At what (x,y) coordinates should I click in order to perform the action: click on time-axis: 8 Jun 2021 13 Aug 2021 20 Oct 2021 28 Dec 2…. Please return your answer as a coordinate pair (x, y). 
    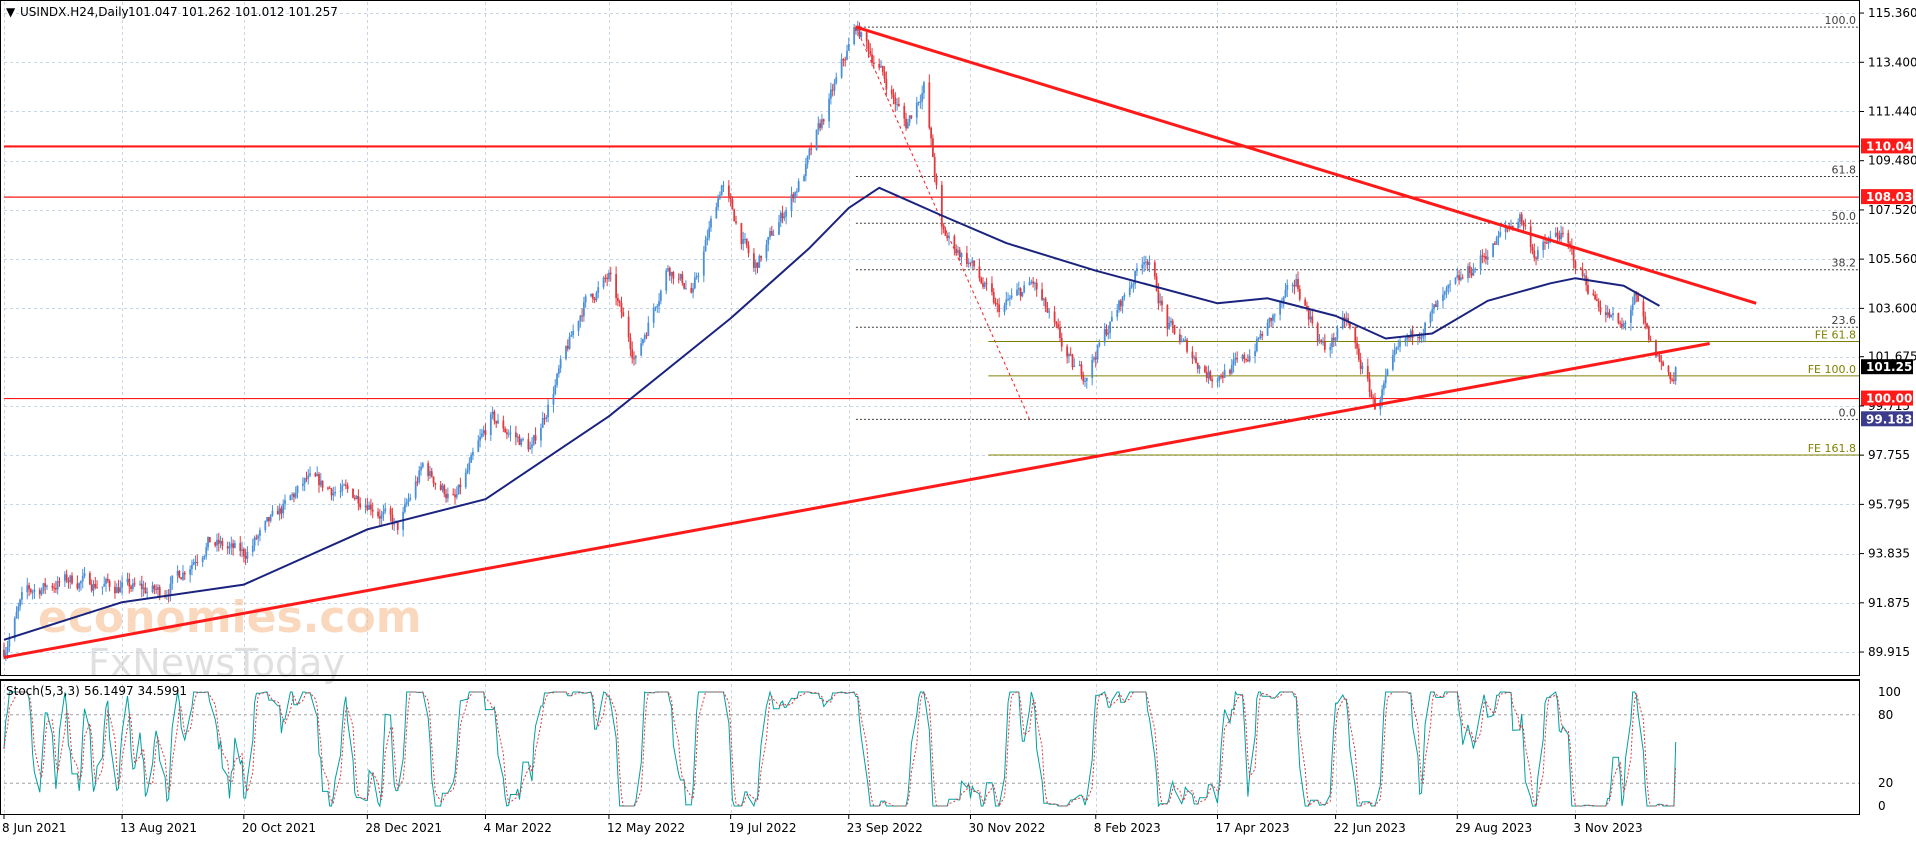
    Looking at the image, I should click on (822, 824).